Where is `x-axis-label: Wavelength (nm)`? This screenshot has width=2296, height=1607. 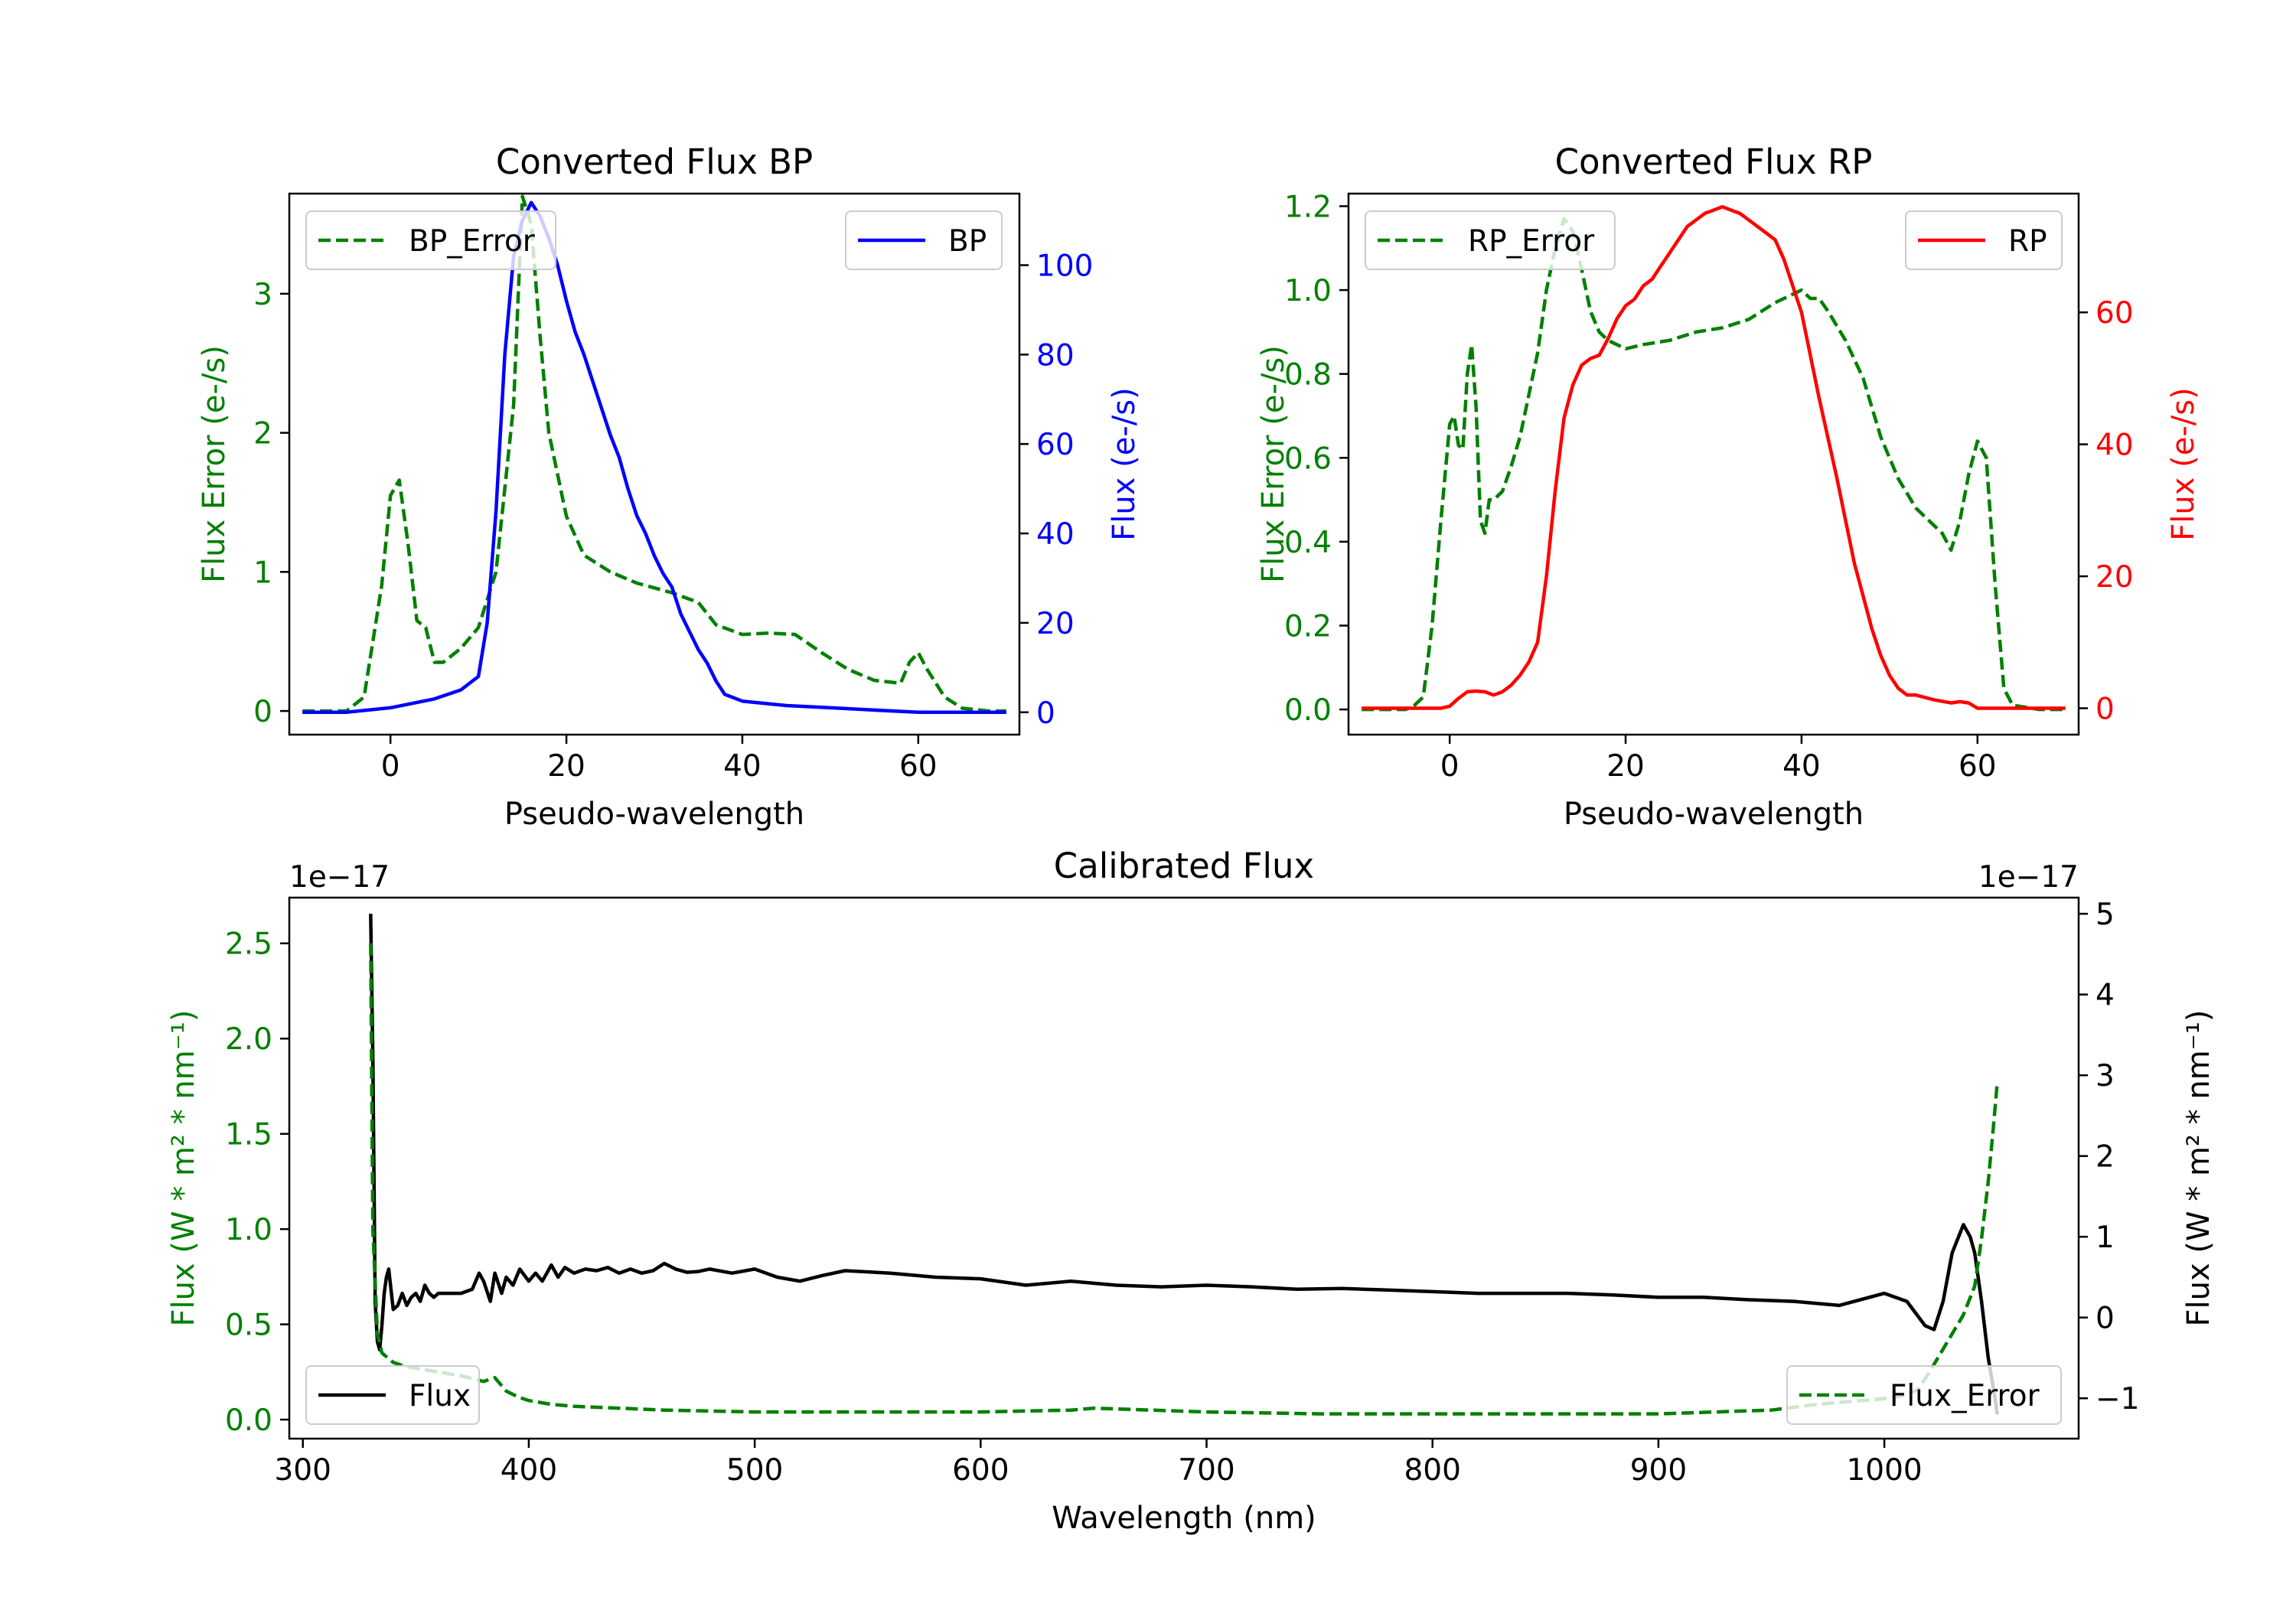 x-axis-label: Wavelength (nm) is located at coordinates (1184, 1518).